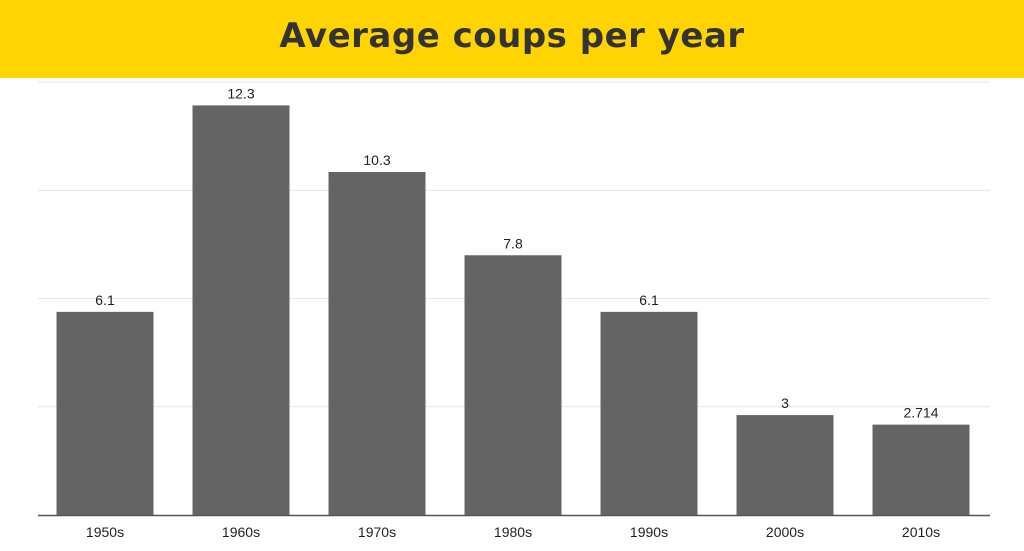 This screenshot has height=551, width=1024. What do you see at coordinates (513, 385) in the screenshot?
I see `bar-1980s` at bounding box center [513, 385].